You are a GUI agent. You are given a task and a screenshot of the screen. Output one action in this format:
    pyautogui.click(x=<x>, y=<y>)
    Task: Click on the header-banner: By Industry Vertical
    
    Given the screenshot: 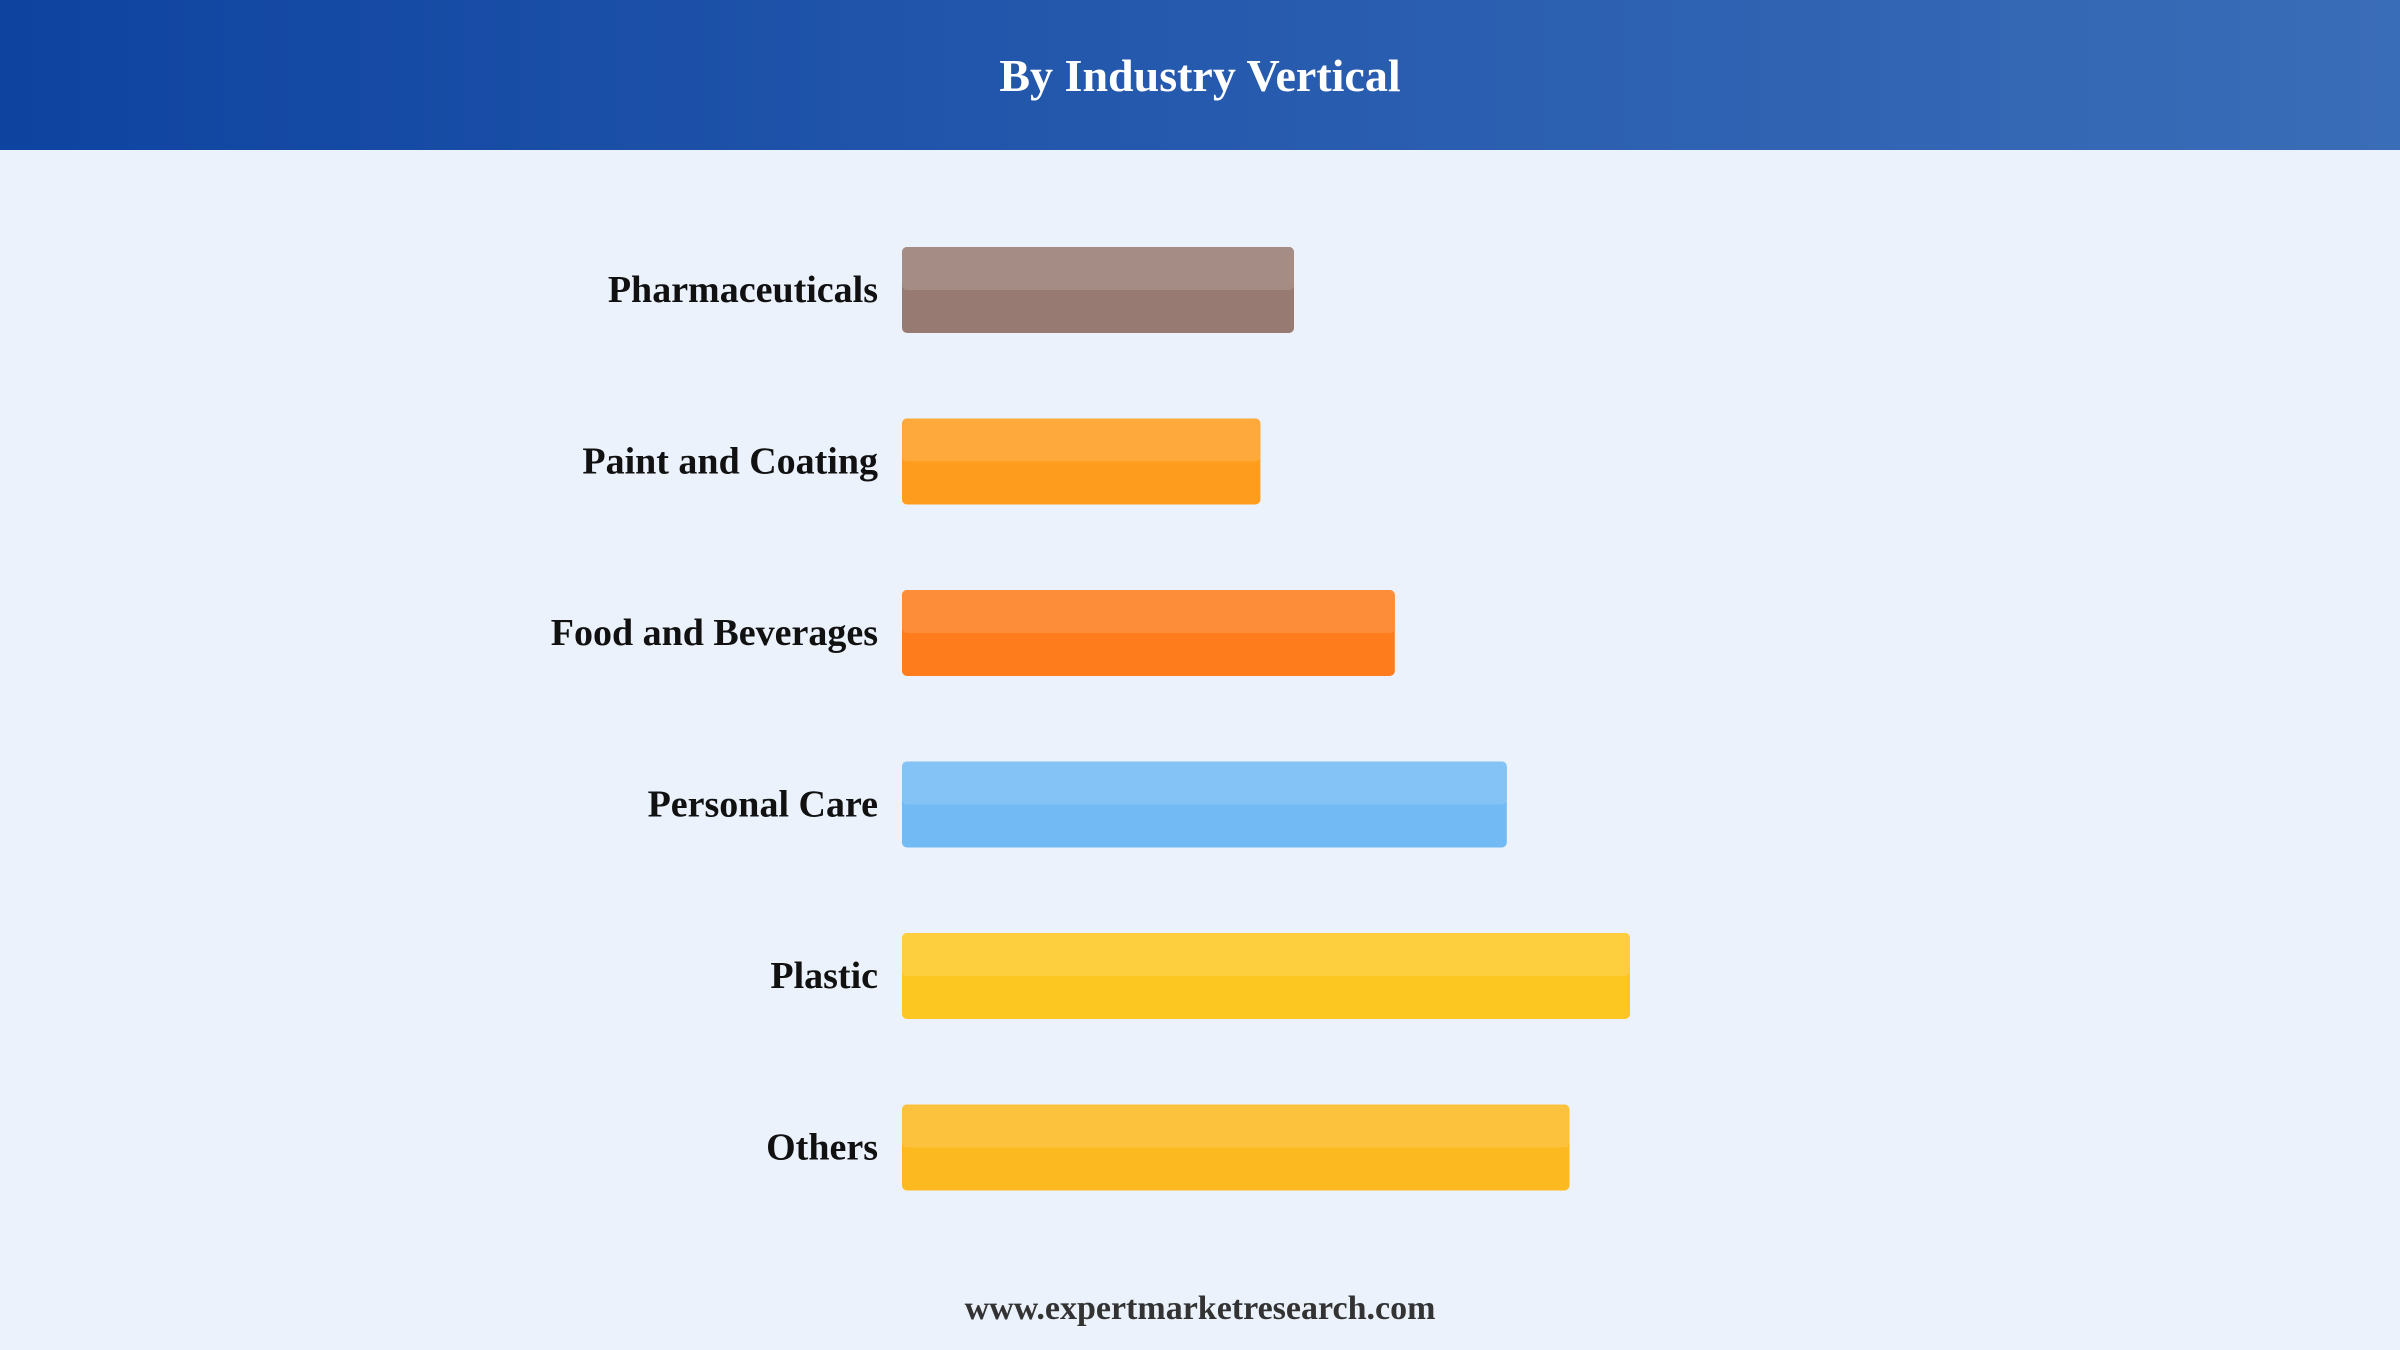 What is the action you would take?
    pyautogui.click(x=1200, y=75)
    